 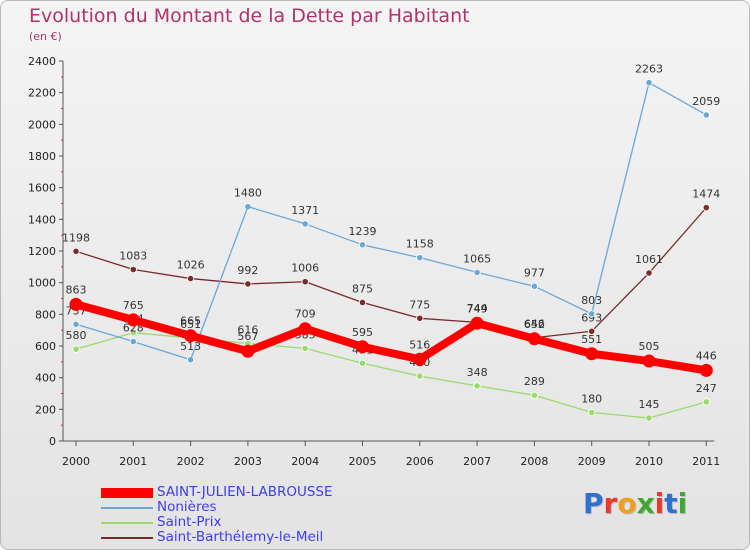 I want to click on data-label-noni-res-2005: 1239, so click(x=363, y=231).